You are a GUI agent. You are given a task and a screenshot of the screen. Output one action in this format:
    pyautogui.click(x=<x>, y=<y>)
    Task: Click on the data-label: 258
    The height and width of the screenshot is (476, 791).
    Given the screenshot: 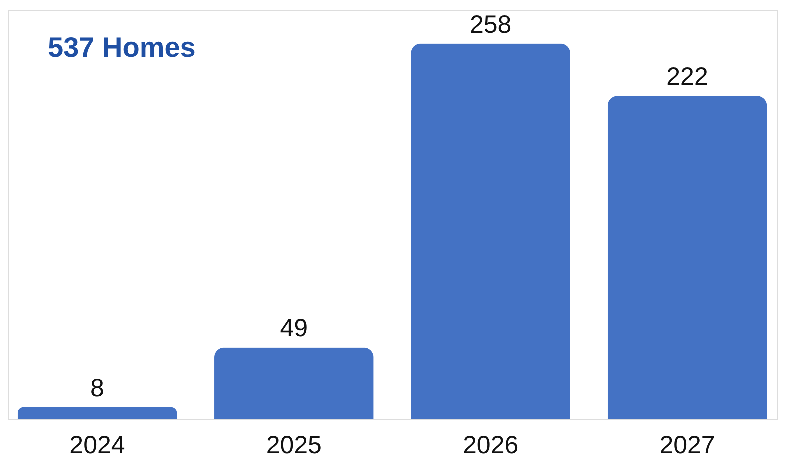 What is the action you would take?
    pyautogui.click(x=491, y=24)
    